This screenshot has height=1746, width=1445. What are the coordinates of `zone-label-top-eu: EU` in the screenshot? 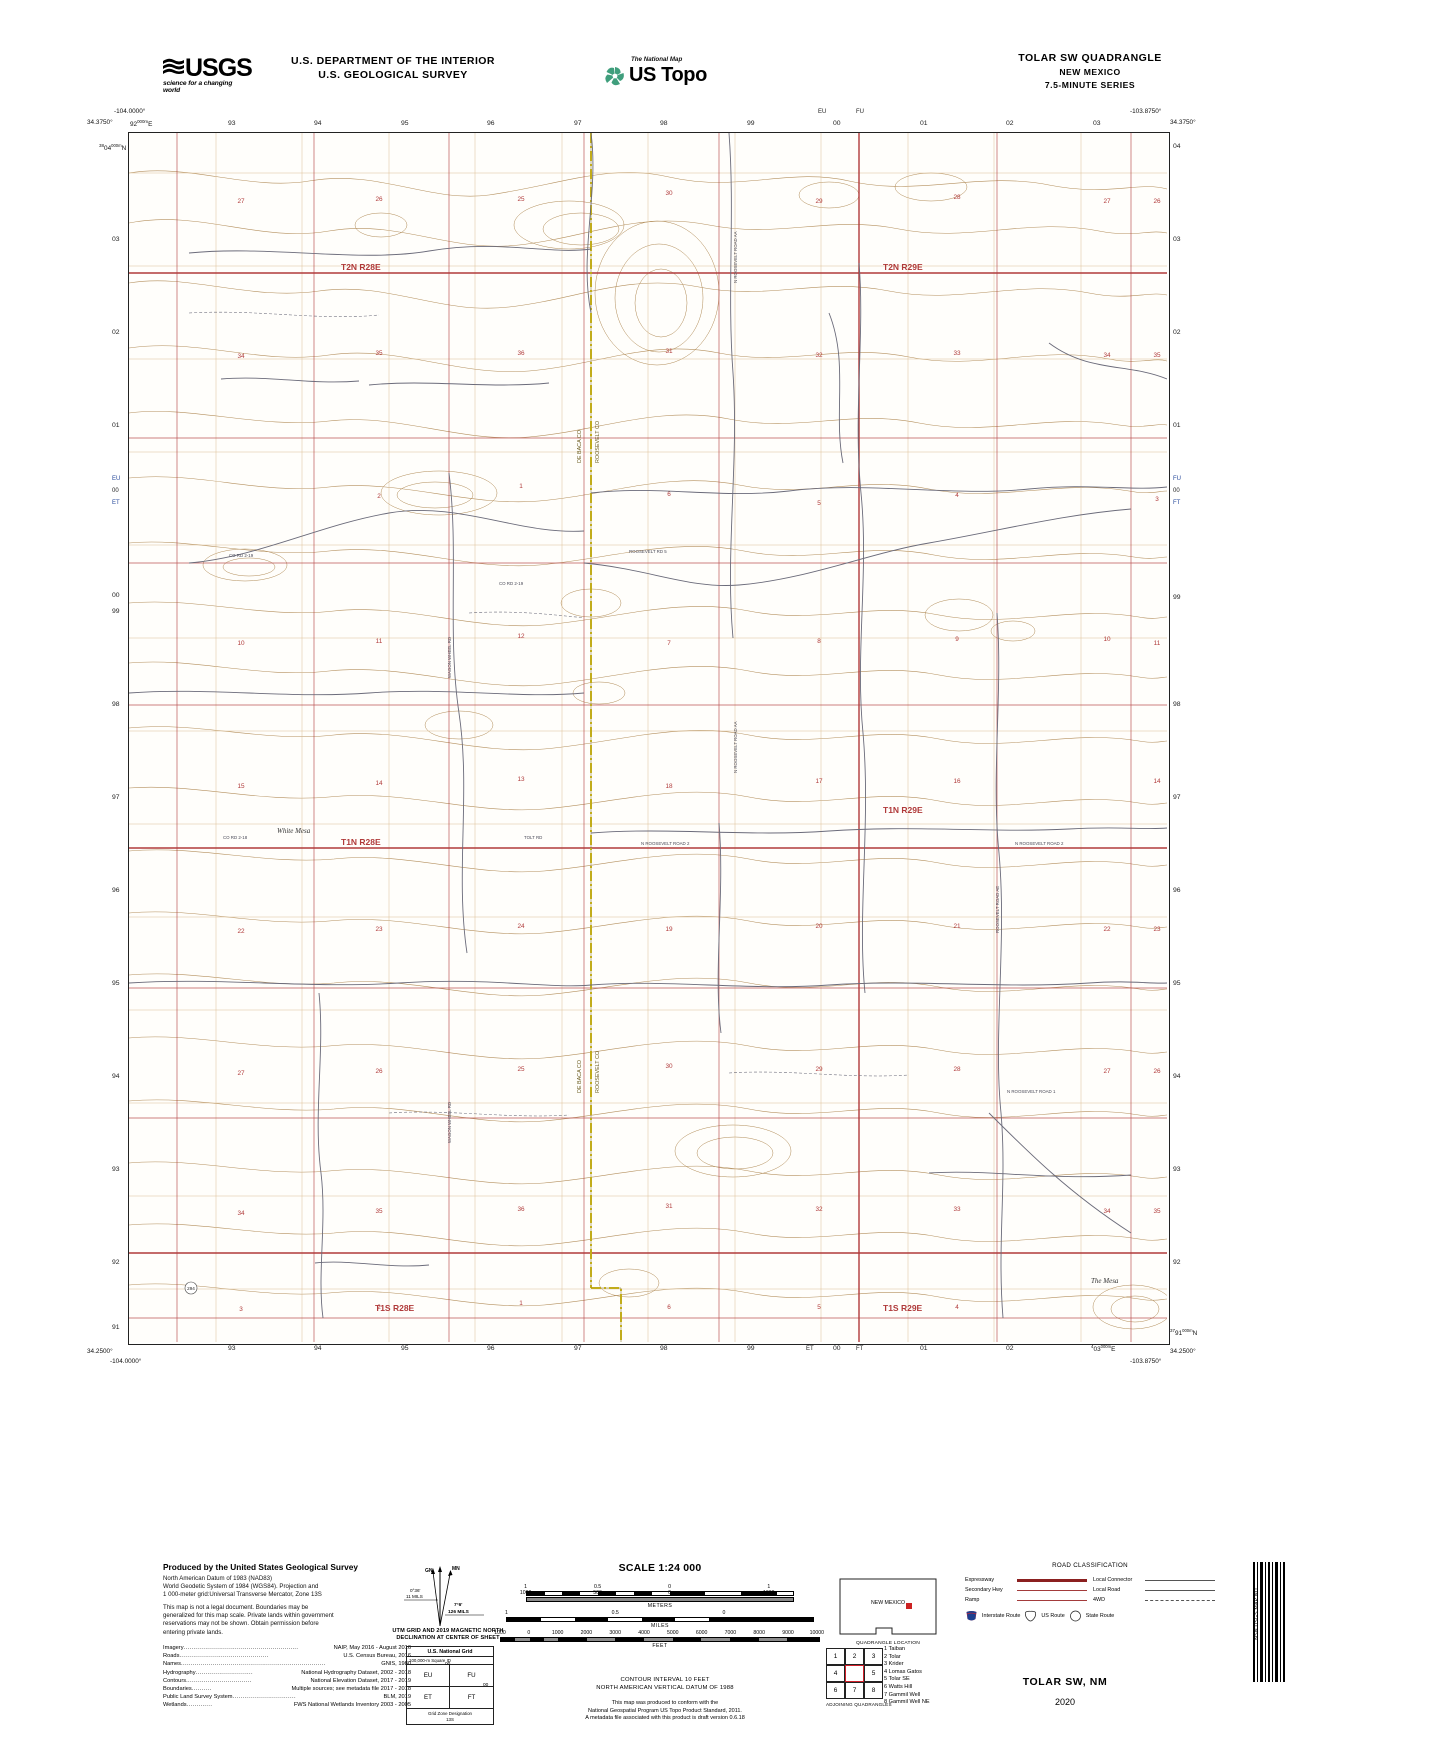 It's located at (822, 112).